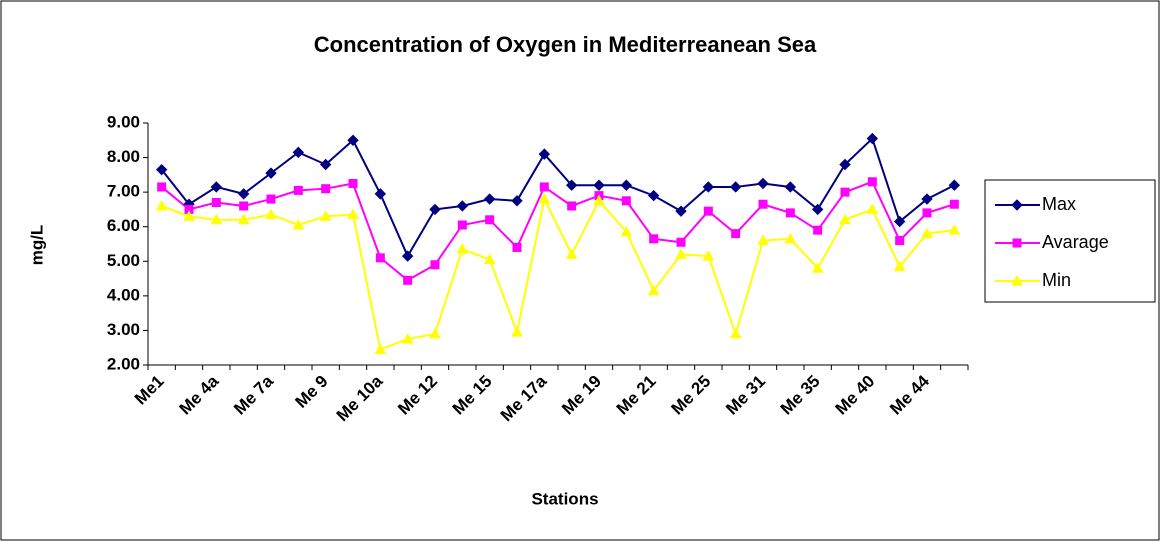 The image size is (1161, 542). What do you see at coordinates (1075, 242) in the screenshot?
I see `legend-label: Avarage` at bounding box center [1075, 242].